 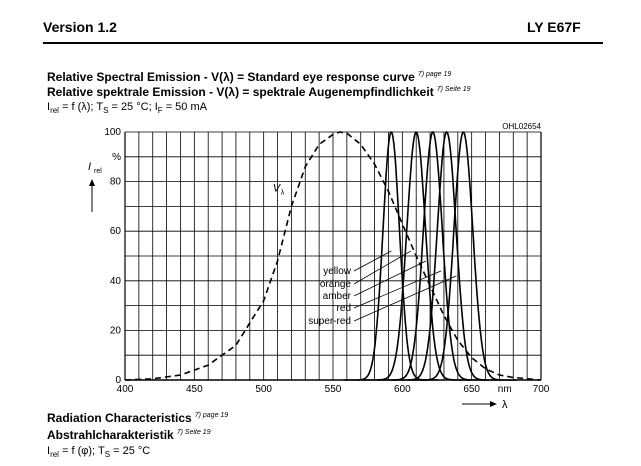 What do you see at coordinates (129, 435) in the screenshot?
I see `section2-title-de: Abstrahlcharakteristik 7) Seite 19` at bounding box center [129, 435].